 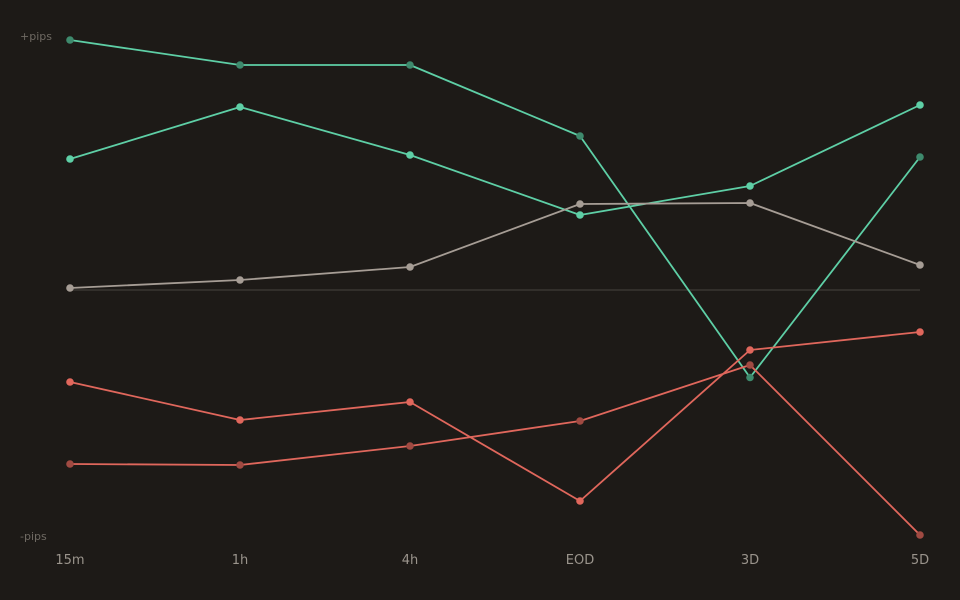 What do you see at coordinates (920, 535) in the screenshot?
I see `series-5-point-5D` at bounding box center [920, 535].